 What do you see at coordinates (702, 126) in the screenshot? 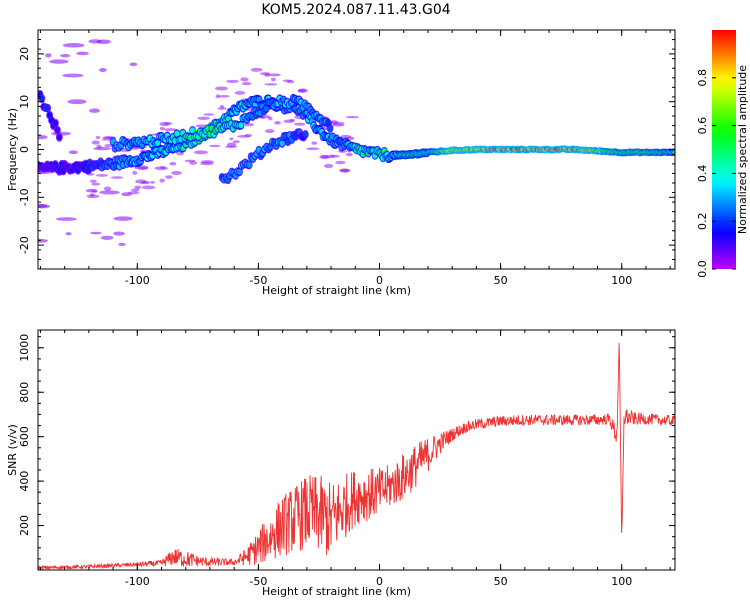
I see `colorbar-tick-label: 0.6` at bounding box center [702, 126].